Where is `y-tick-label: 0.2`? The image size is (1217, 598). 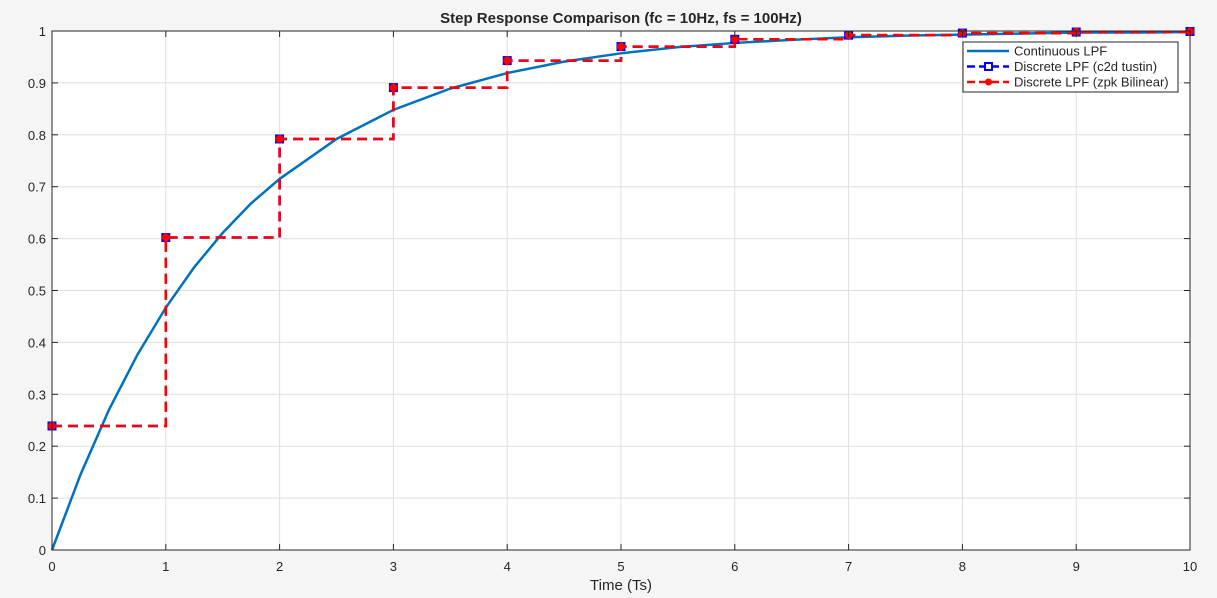 y-tick-label: 0.2 is located at coordinates (37, 446).